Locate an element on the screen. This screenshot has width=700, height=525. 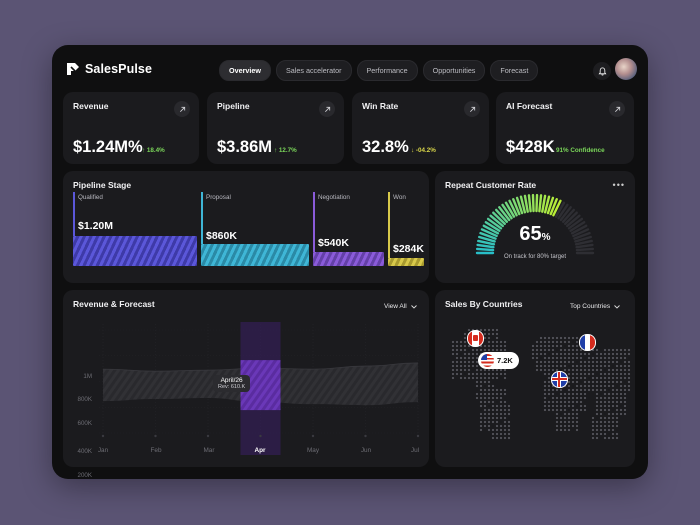
view-all-dropdown: View All is located at coordinates (400, 306).